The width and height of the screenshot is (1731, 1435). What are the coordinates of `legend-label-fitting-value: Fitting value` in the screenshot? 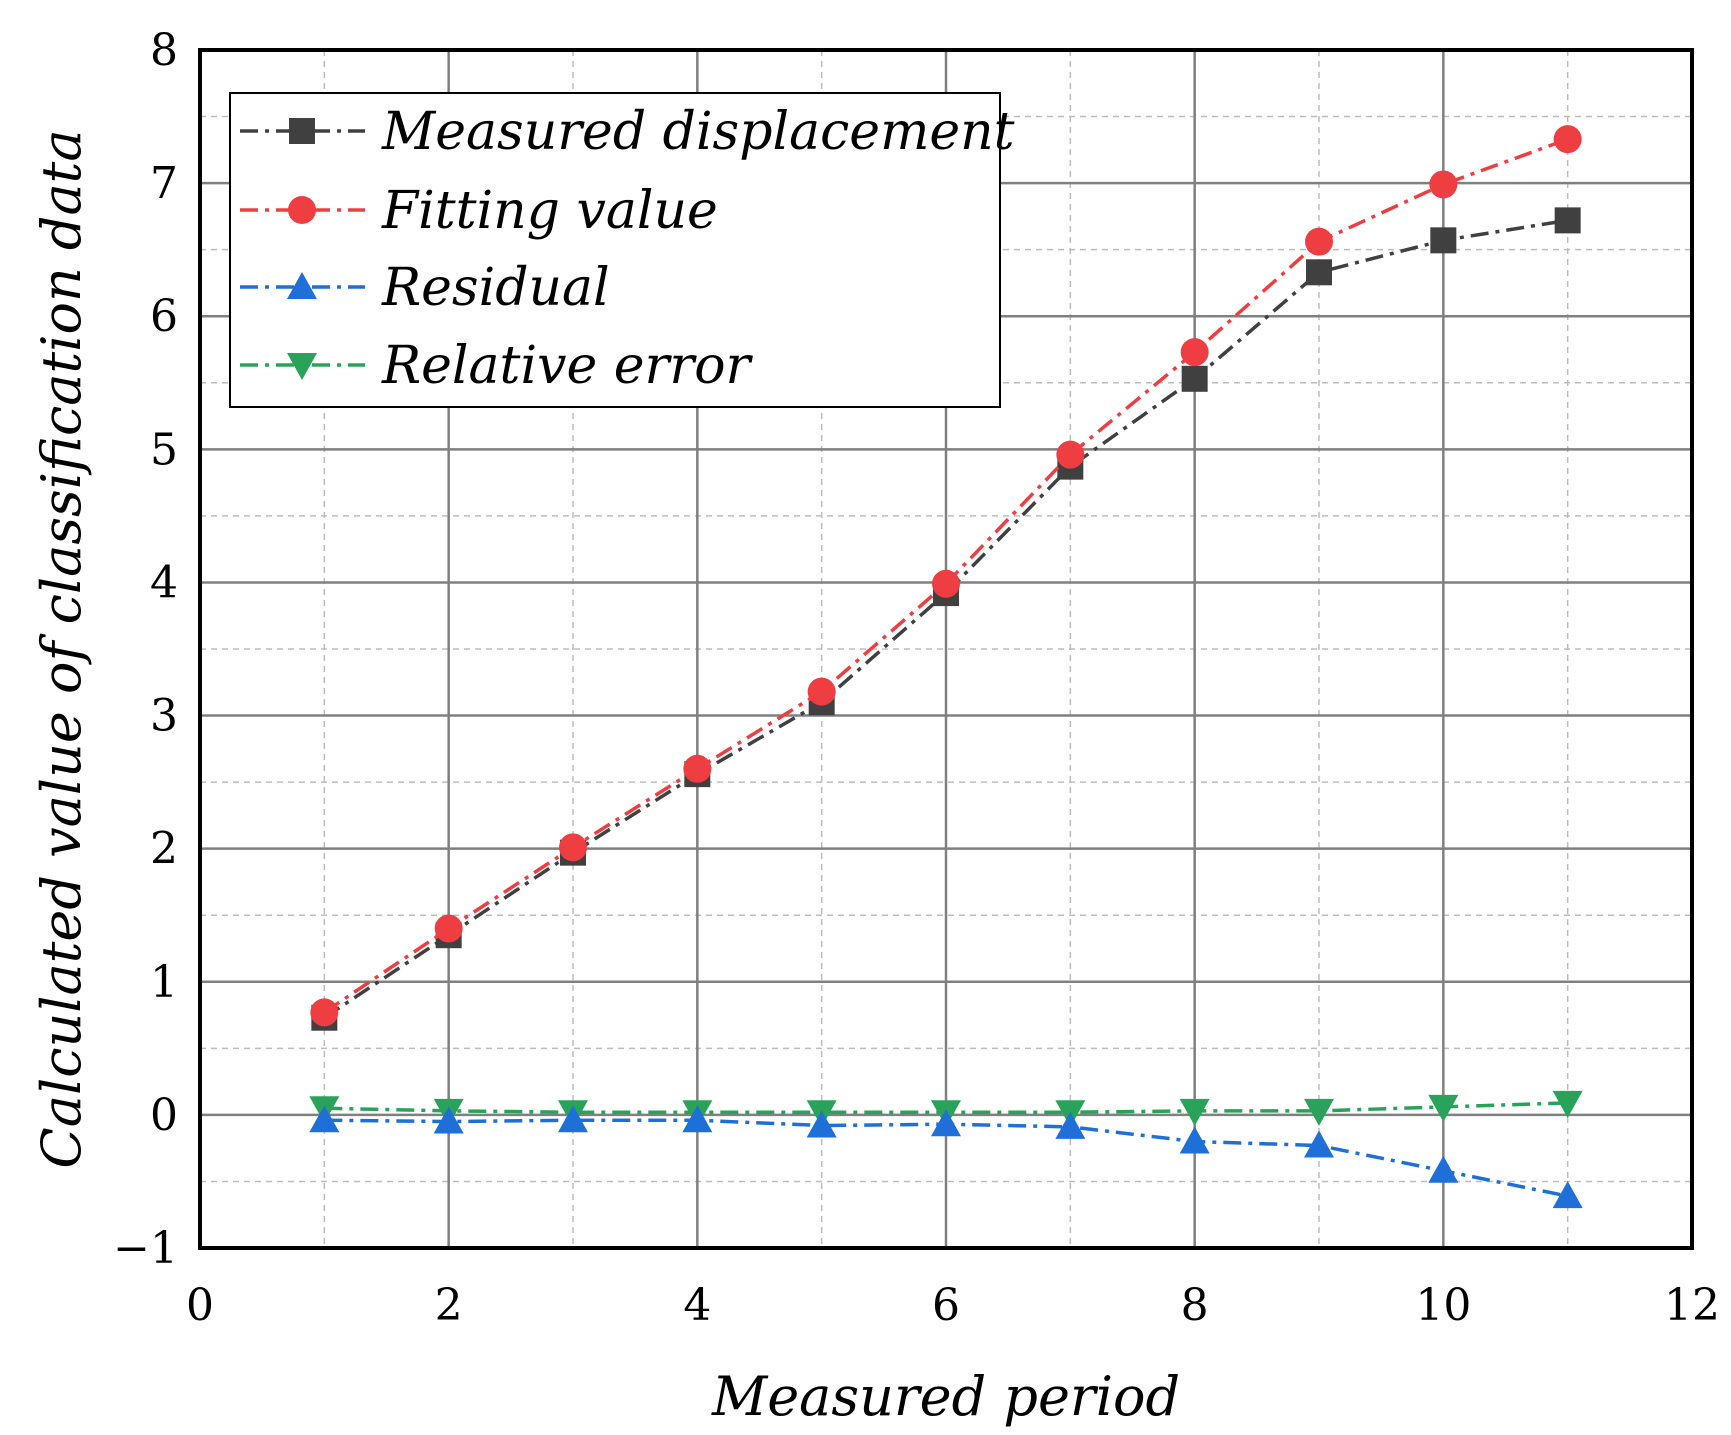 It's located at (549, 211).